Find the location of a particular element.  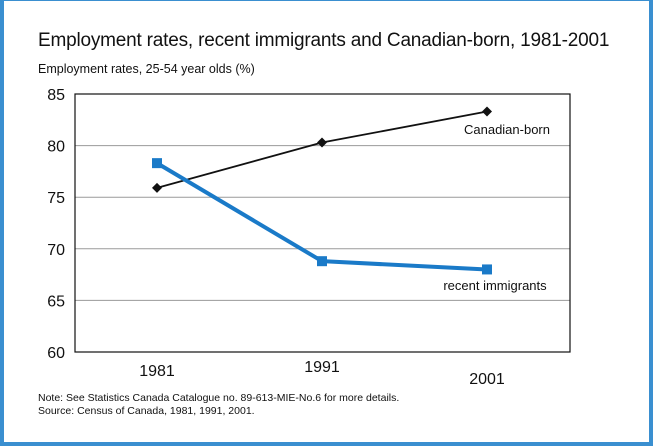

x-tick-label-1991: 1991 is located at coordinates (322, 367).